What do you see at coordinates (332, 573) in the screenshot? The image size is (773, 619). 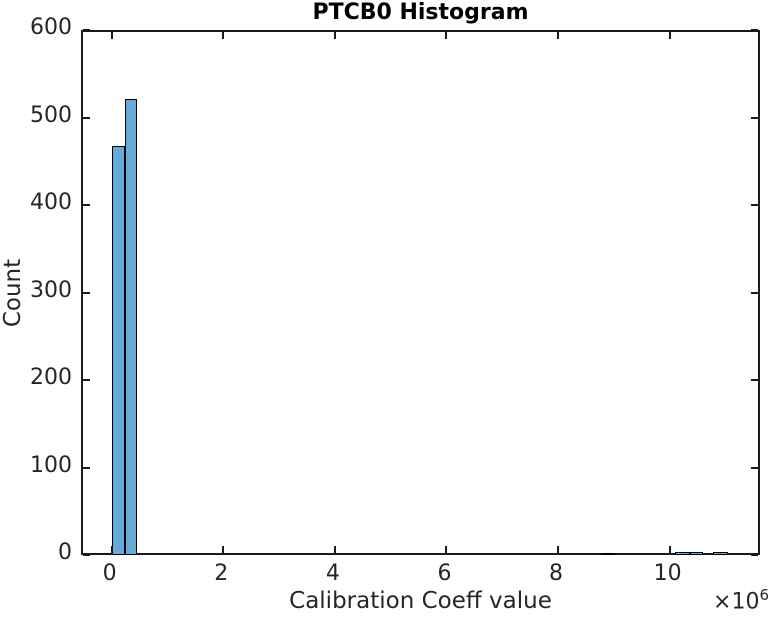 I see `x-tick-label: 4` at bounding box center [332, 573].